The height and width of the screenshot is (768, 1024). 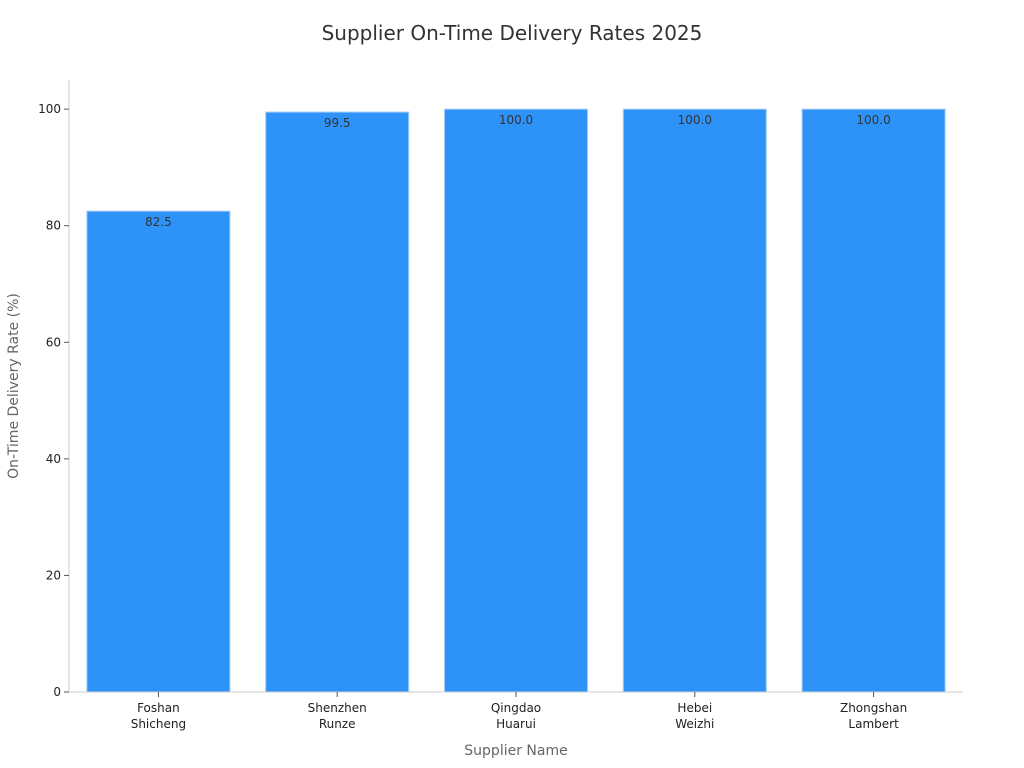 What do you see at coordinates (873, 724) in the screenshot?
I see `x-tick-label-line: Lambert` at bounding box center [873, 724].